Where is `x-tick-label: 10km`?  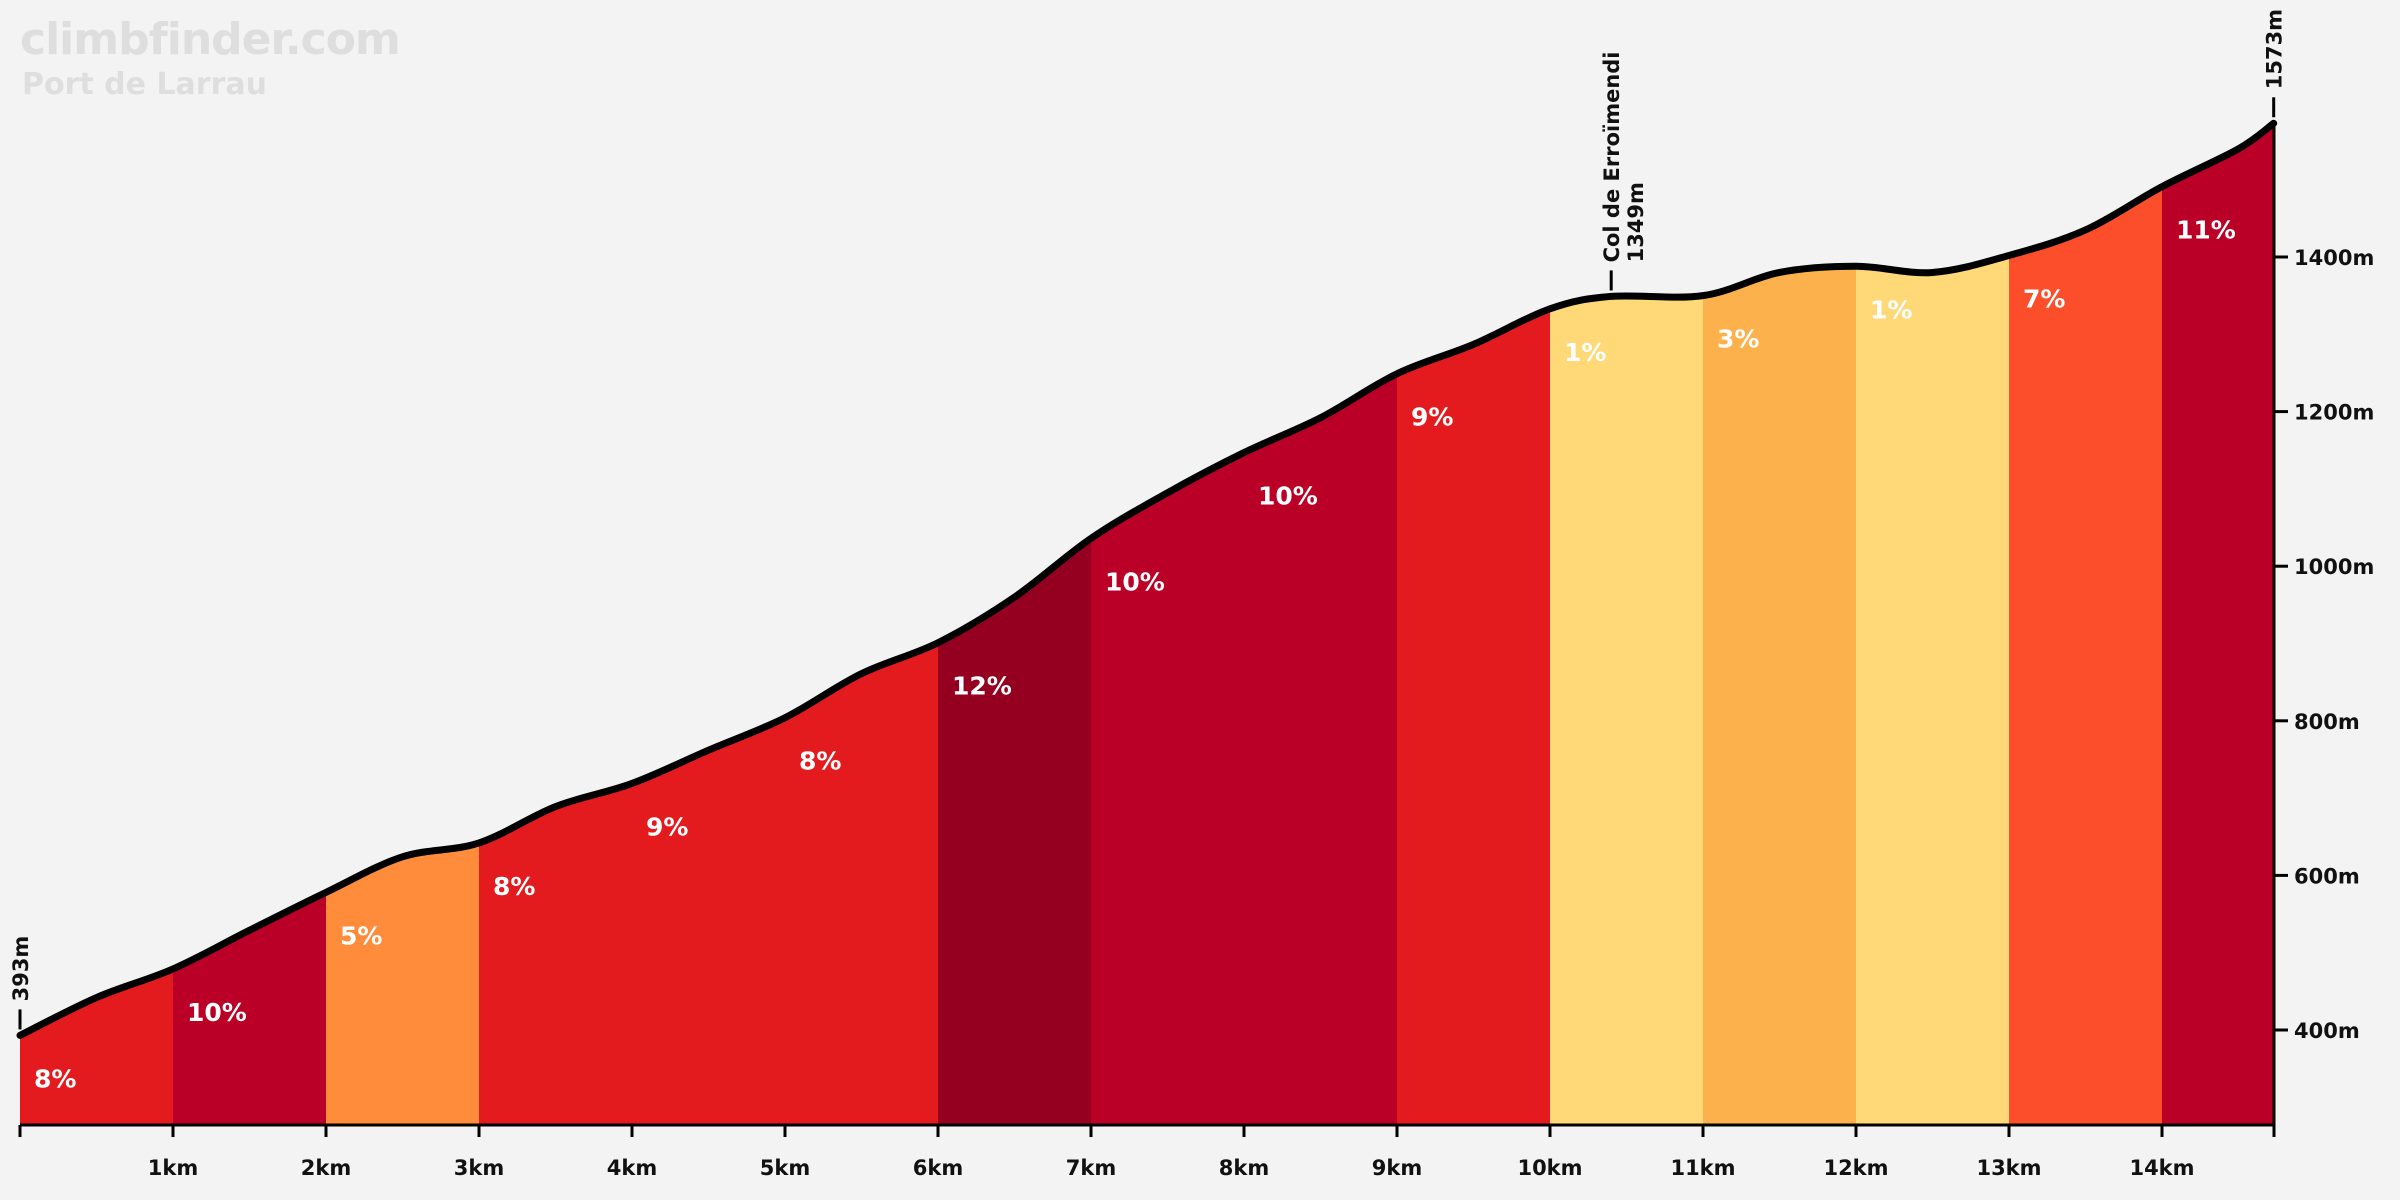 x-tick-label: 10km is located at coordinates (1549, 1168).